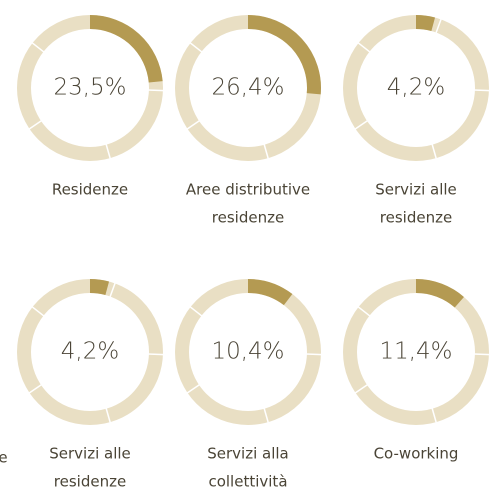 The image size is (503, 500). Describe the element at coordinates (416, 454) in the screenshot. I see `donut-label: Co-working` at that location.